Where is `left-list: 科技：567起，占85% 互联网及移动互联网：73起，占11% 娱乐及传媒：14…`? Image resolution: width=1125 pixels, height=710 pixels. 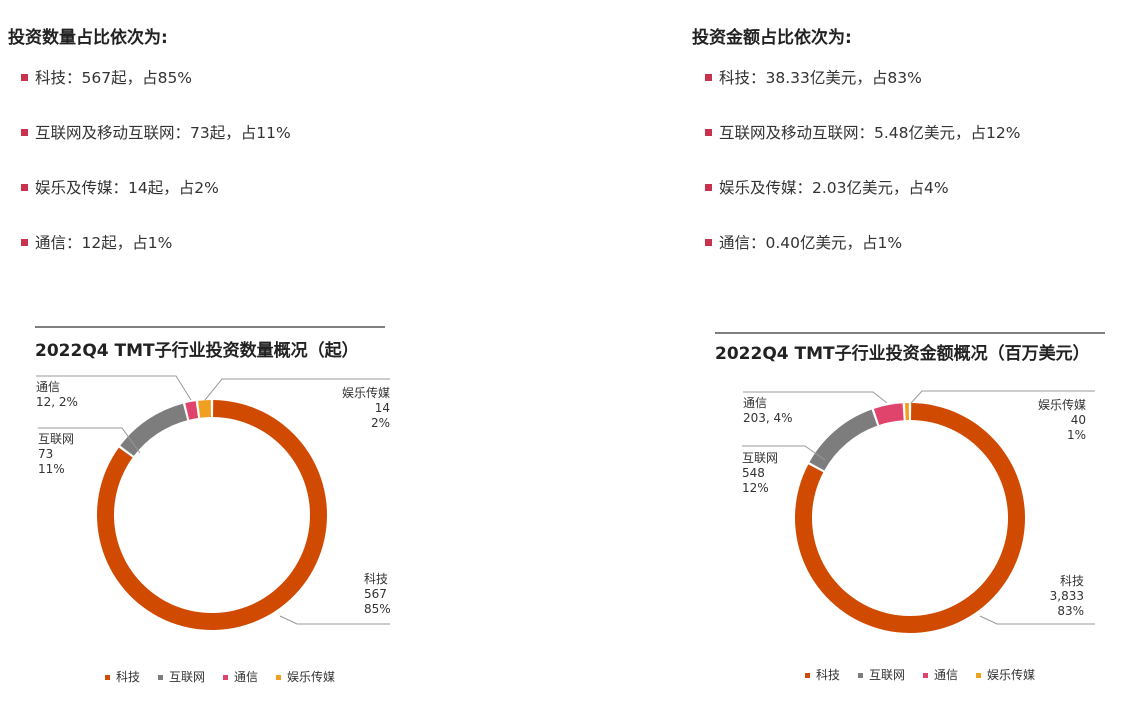
left-list: 科技：567起，占85% 互联网及移动互联网：73起，占11% 娱乐及传媒：14… is located at coordinates (218, 176).